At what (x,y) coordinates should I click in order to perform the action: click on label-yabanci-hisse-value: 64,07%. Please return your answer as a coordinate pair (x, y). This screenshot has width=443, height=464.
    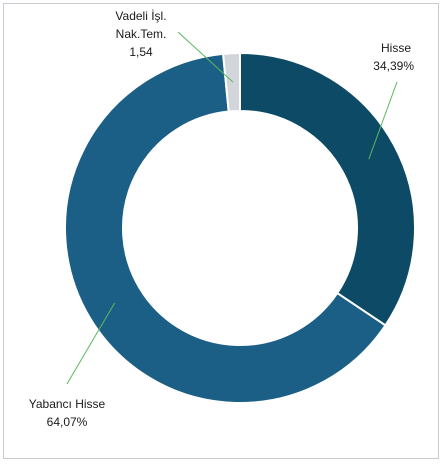
    Looking at the image, I should click on (67, 422).